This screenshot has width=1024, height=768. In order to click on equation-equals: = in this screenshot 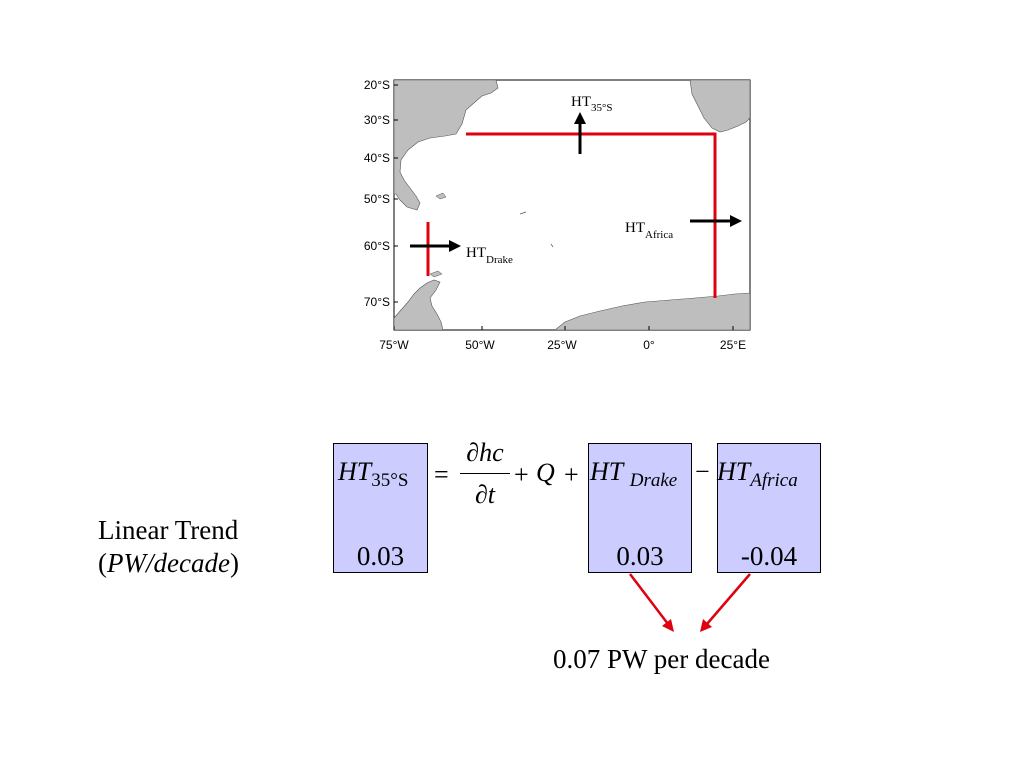, I will do `click(441, 474)`.